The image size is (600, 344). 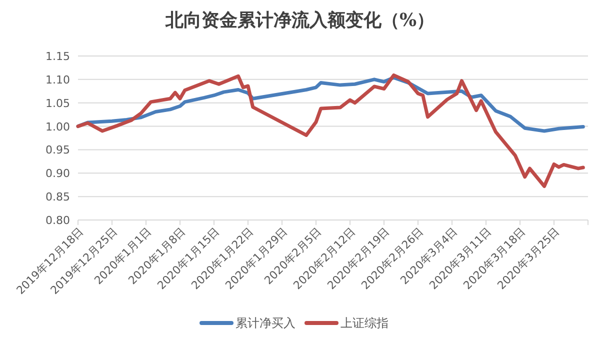 What do you see at coordinates (266, 323) in the screenshot?
I see `legend-label: 累计净买入` at bounding box center [266, 323].